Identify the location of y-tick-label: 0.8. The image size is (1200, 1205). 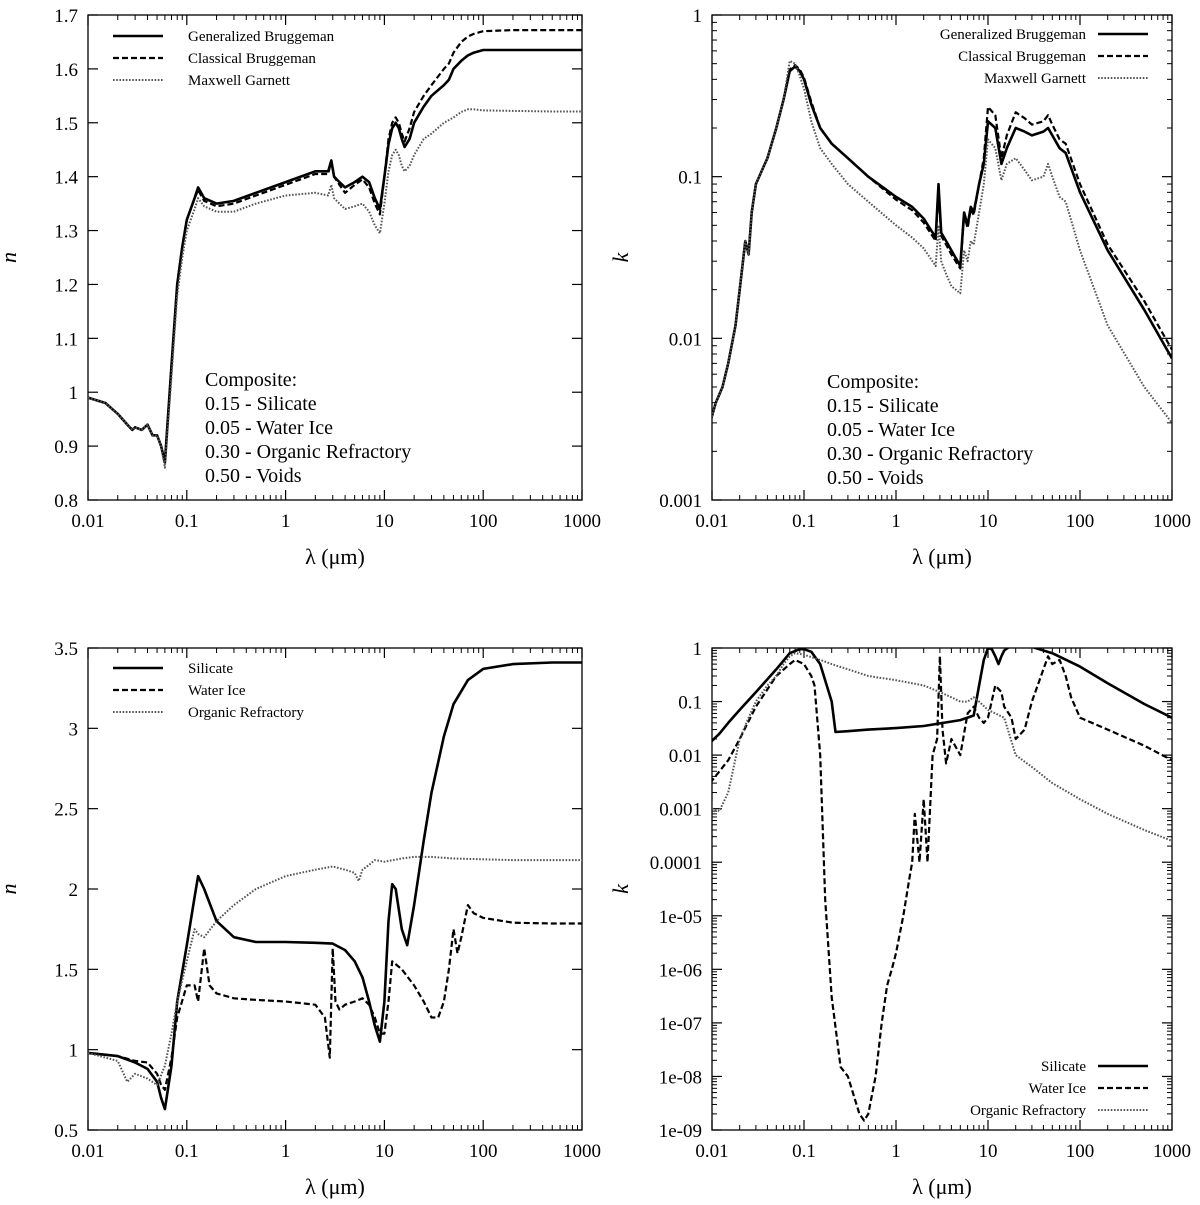
(66, 501).